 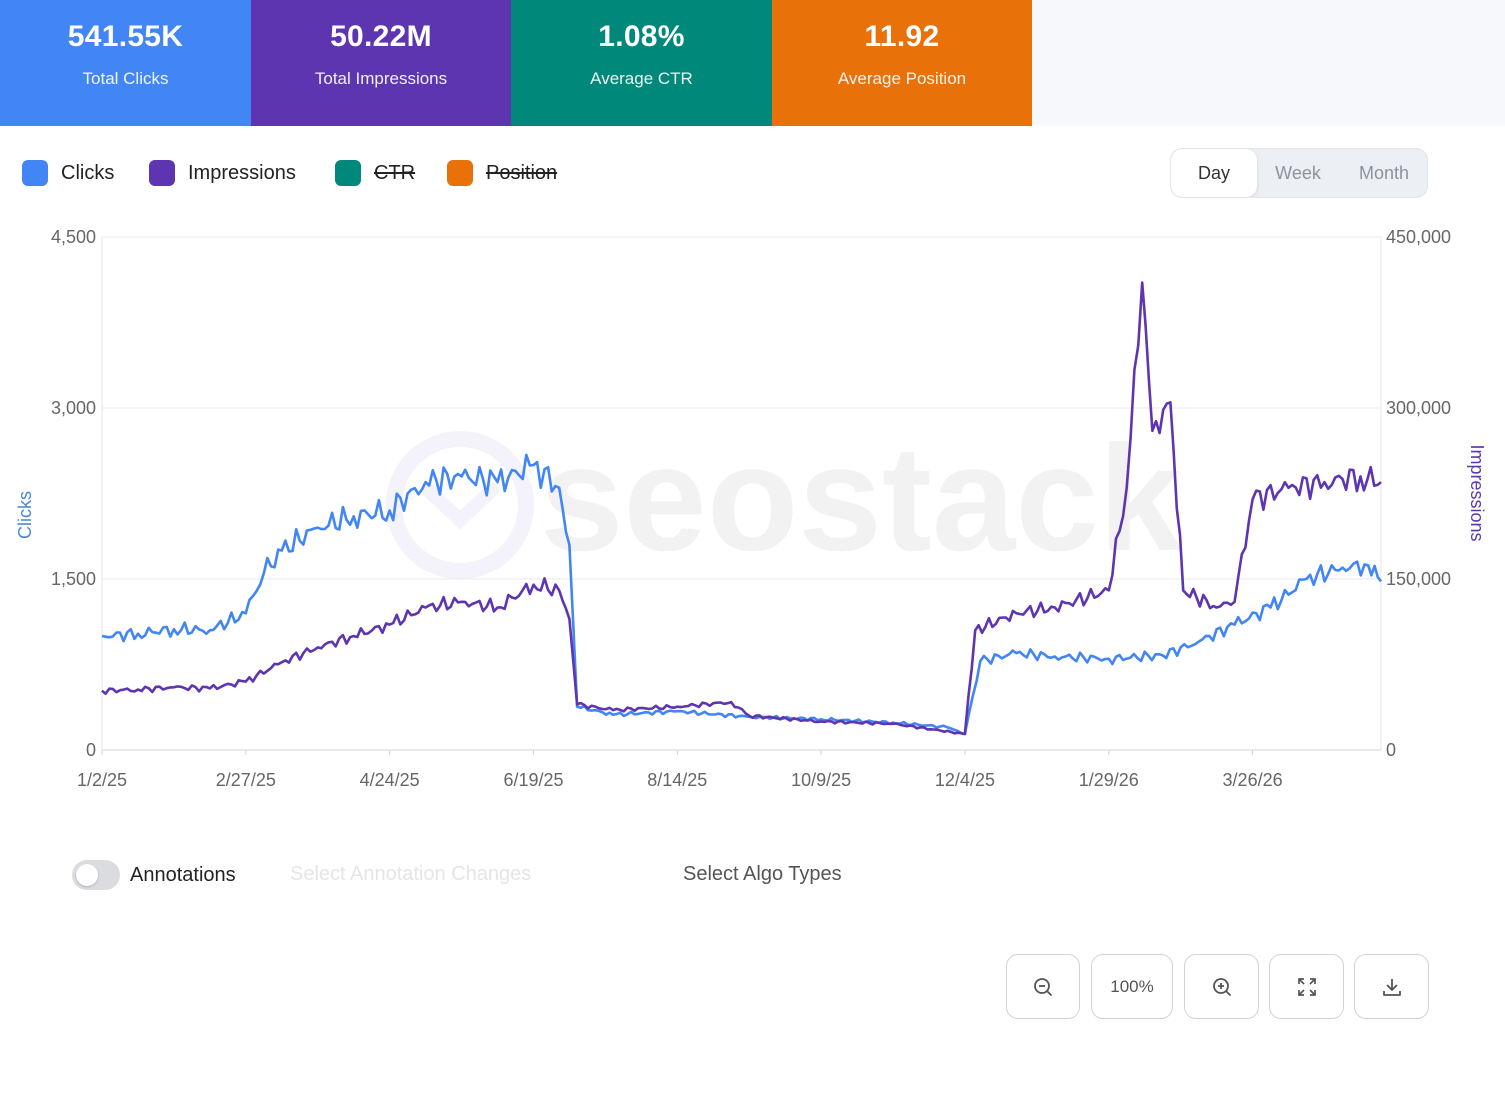 What do you see at coordinates (411, 874) in the screenshot?
I see `annotation-changes-select: Select Annotation Changes` at bounding box center [411, 874].